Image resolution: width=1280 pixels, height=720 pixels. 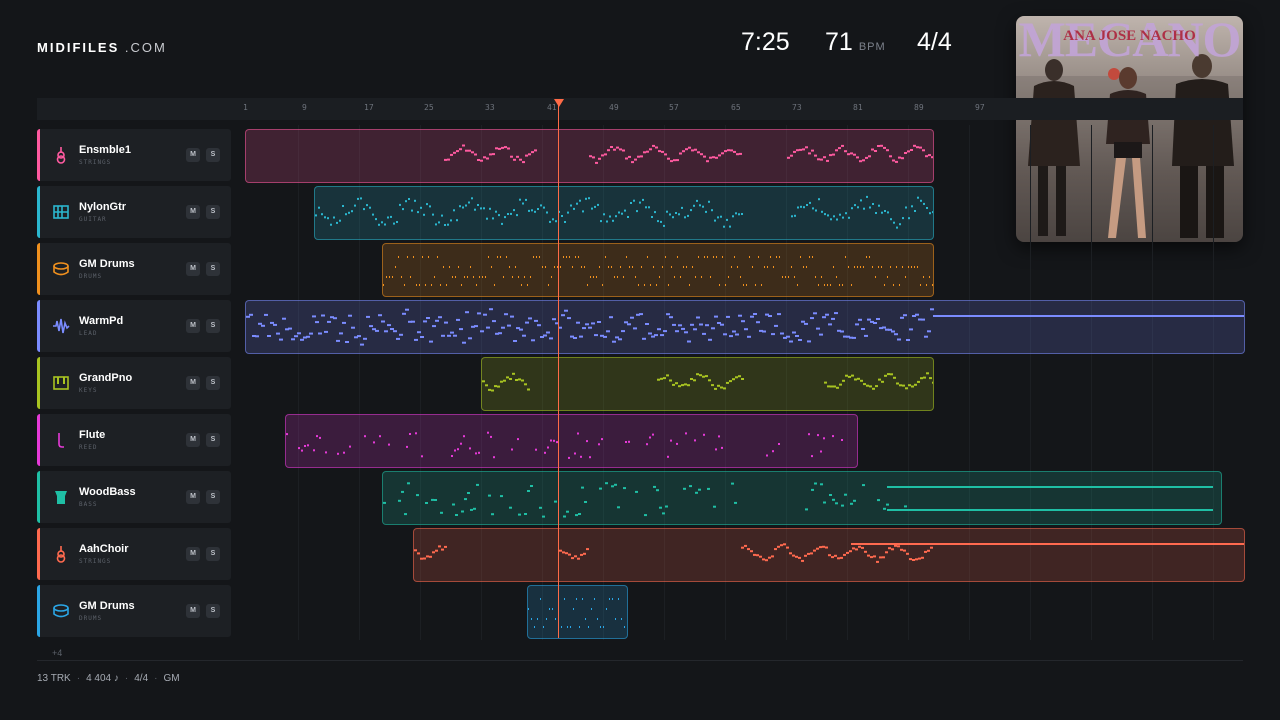 What do you see at coordinates (765, 42) in the screenshot?
I see `duration-display: 7:25` at bounding box center [765, 42].